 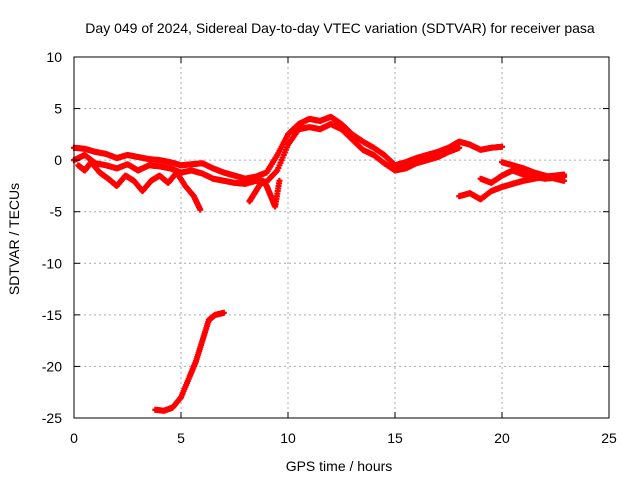 What do you see at coordinates (74, 438) in the screenshot?
I see `x-tick-label: 0` at bounding box center [74, 438].